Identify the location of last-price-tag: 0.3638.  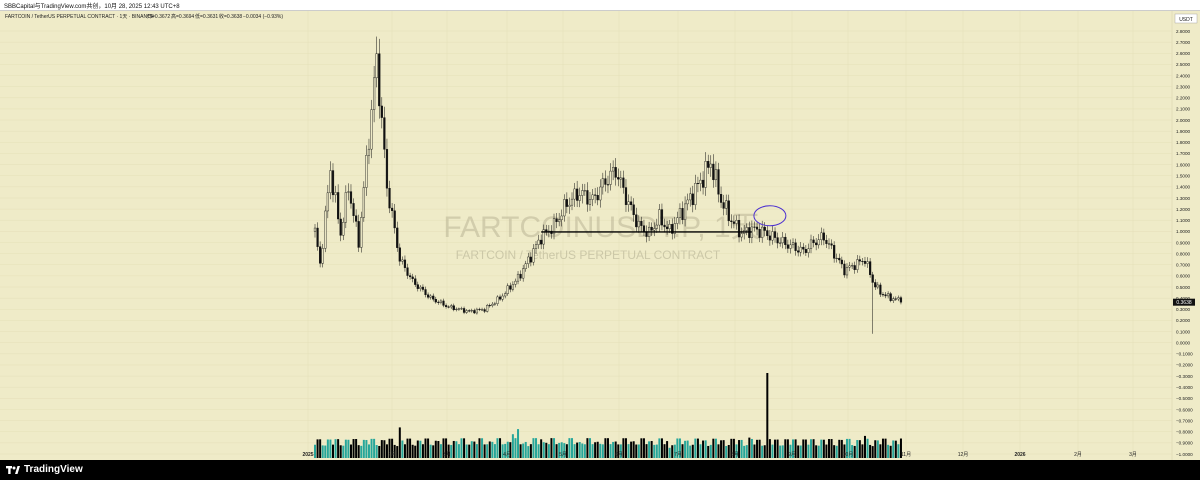
(1184, 302).